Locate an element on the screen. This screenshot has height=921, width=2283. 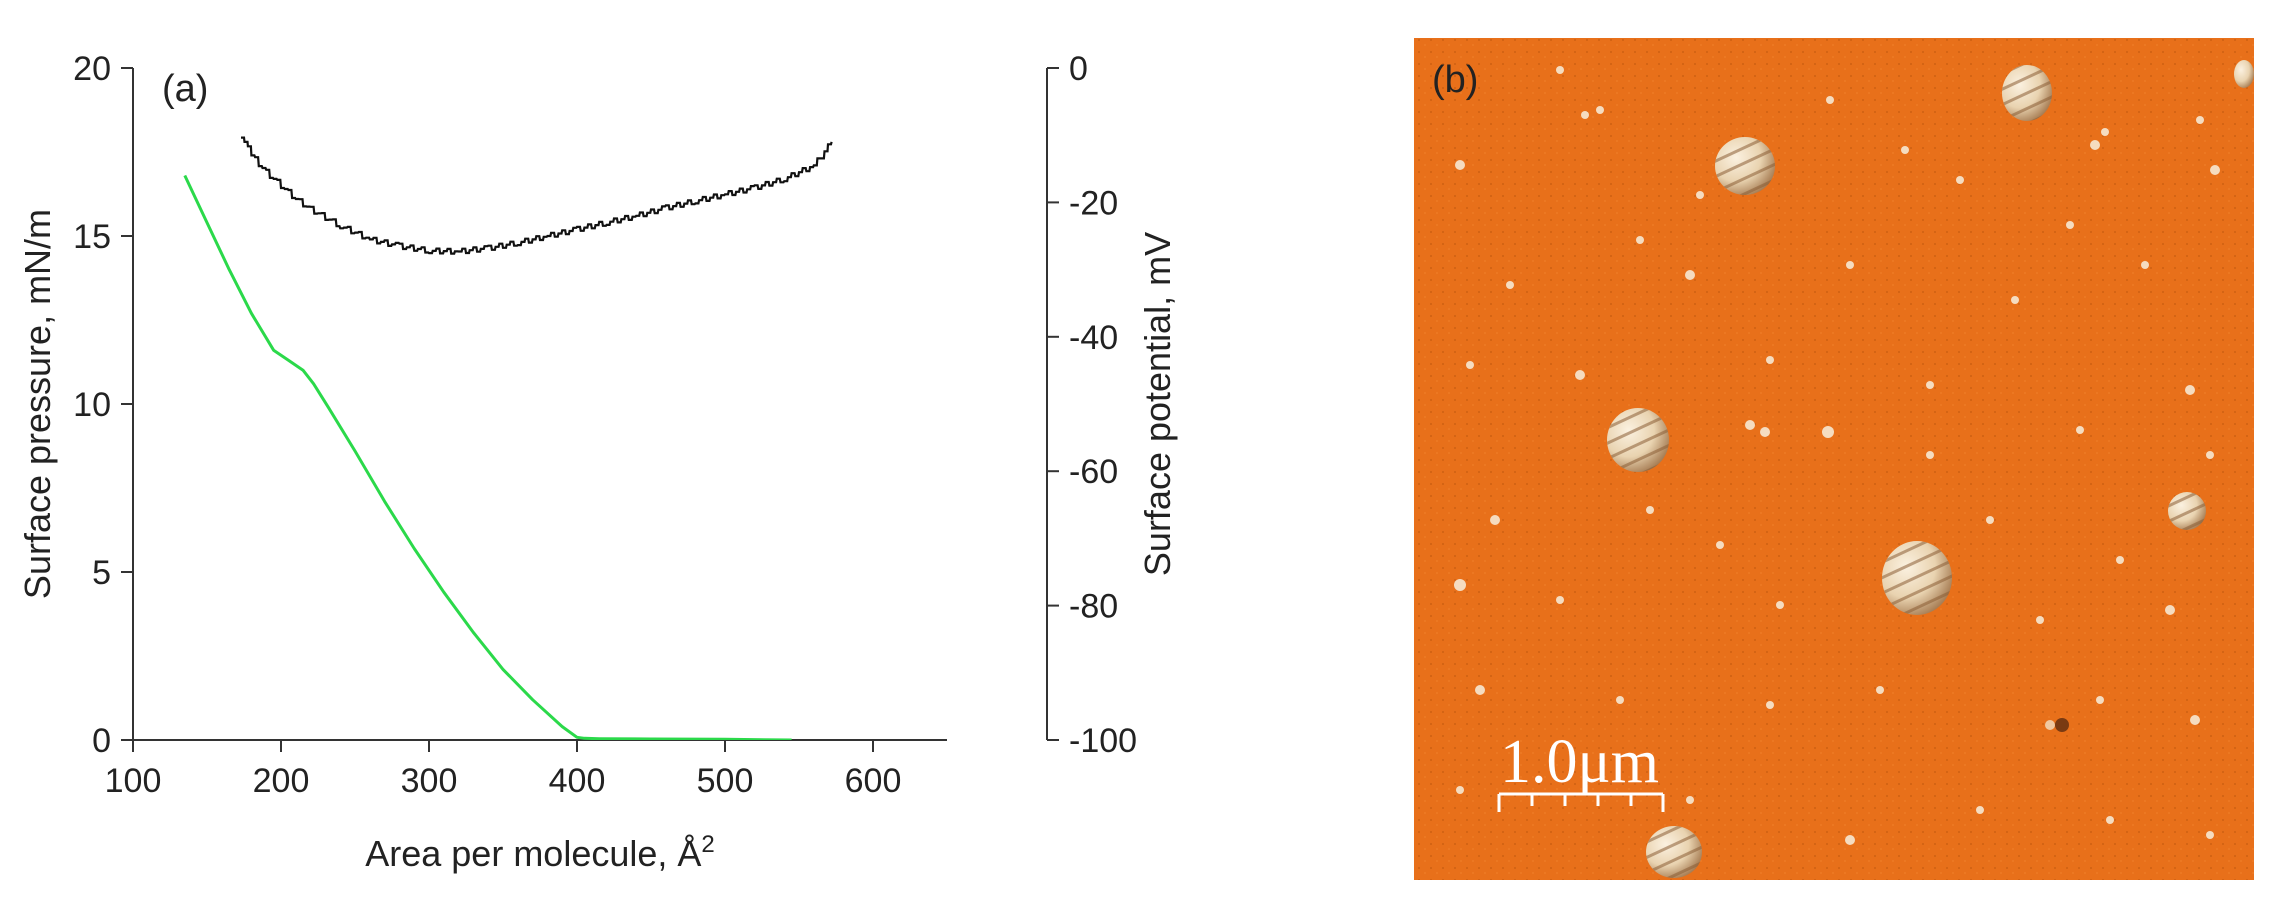
panel-label-b: (b) is located at coordinates (1455, 80).